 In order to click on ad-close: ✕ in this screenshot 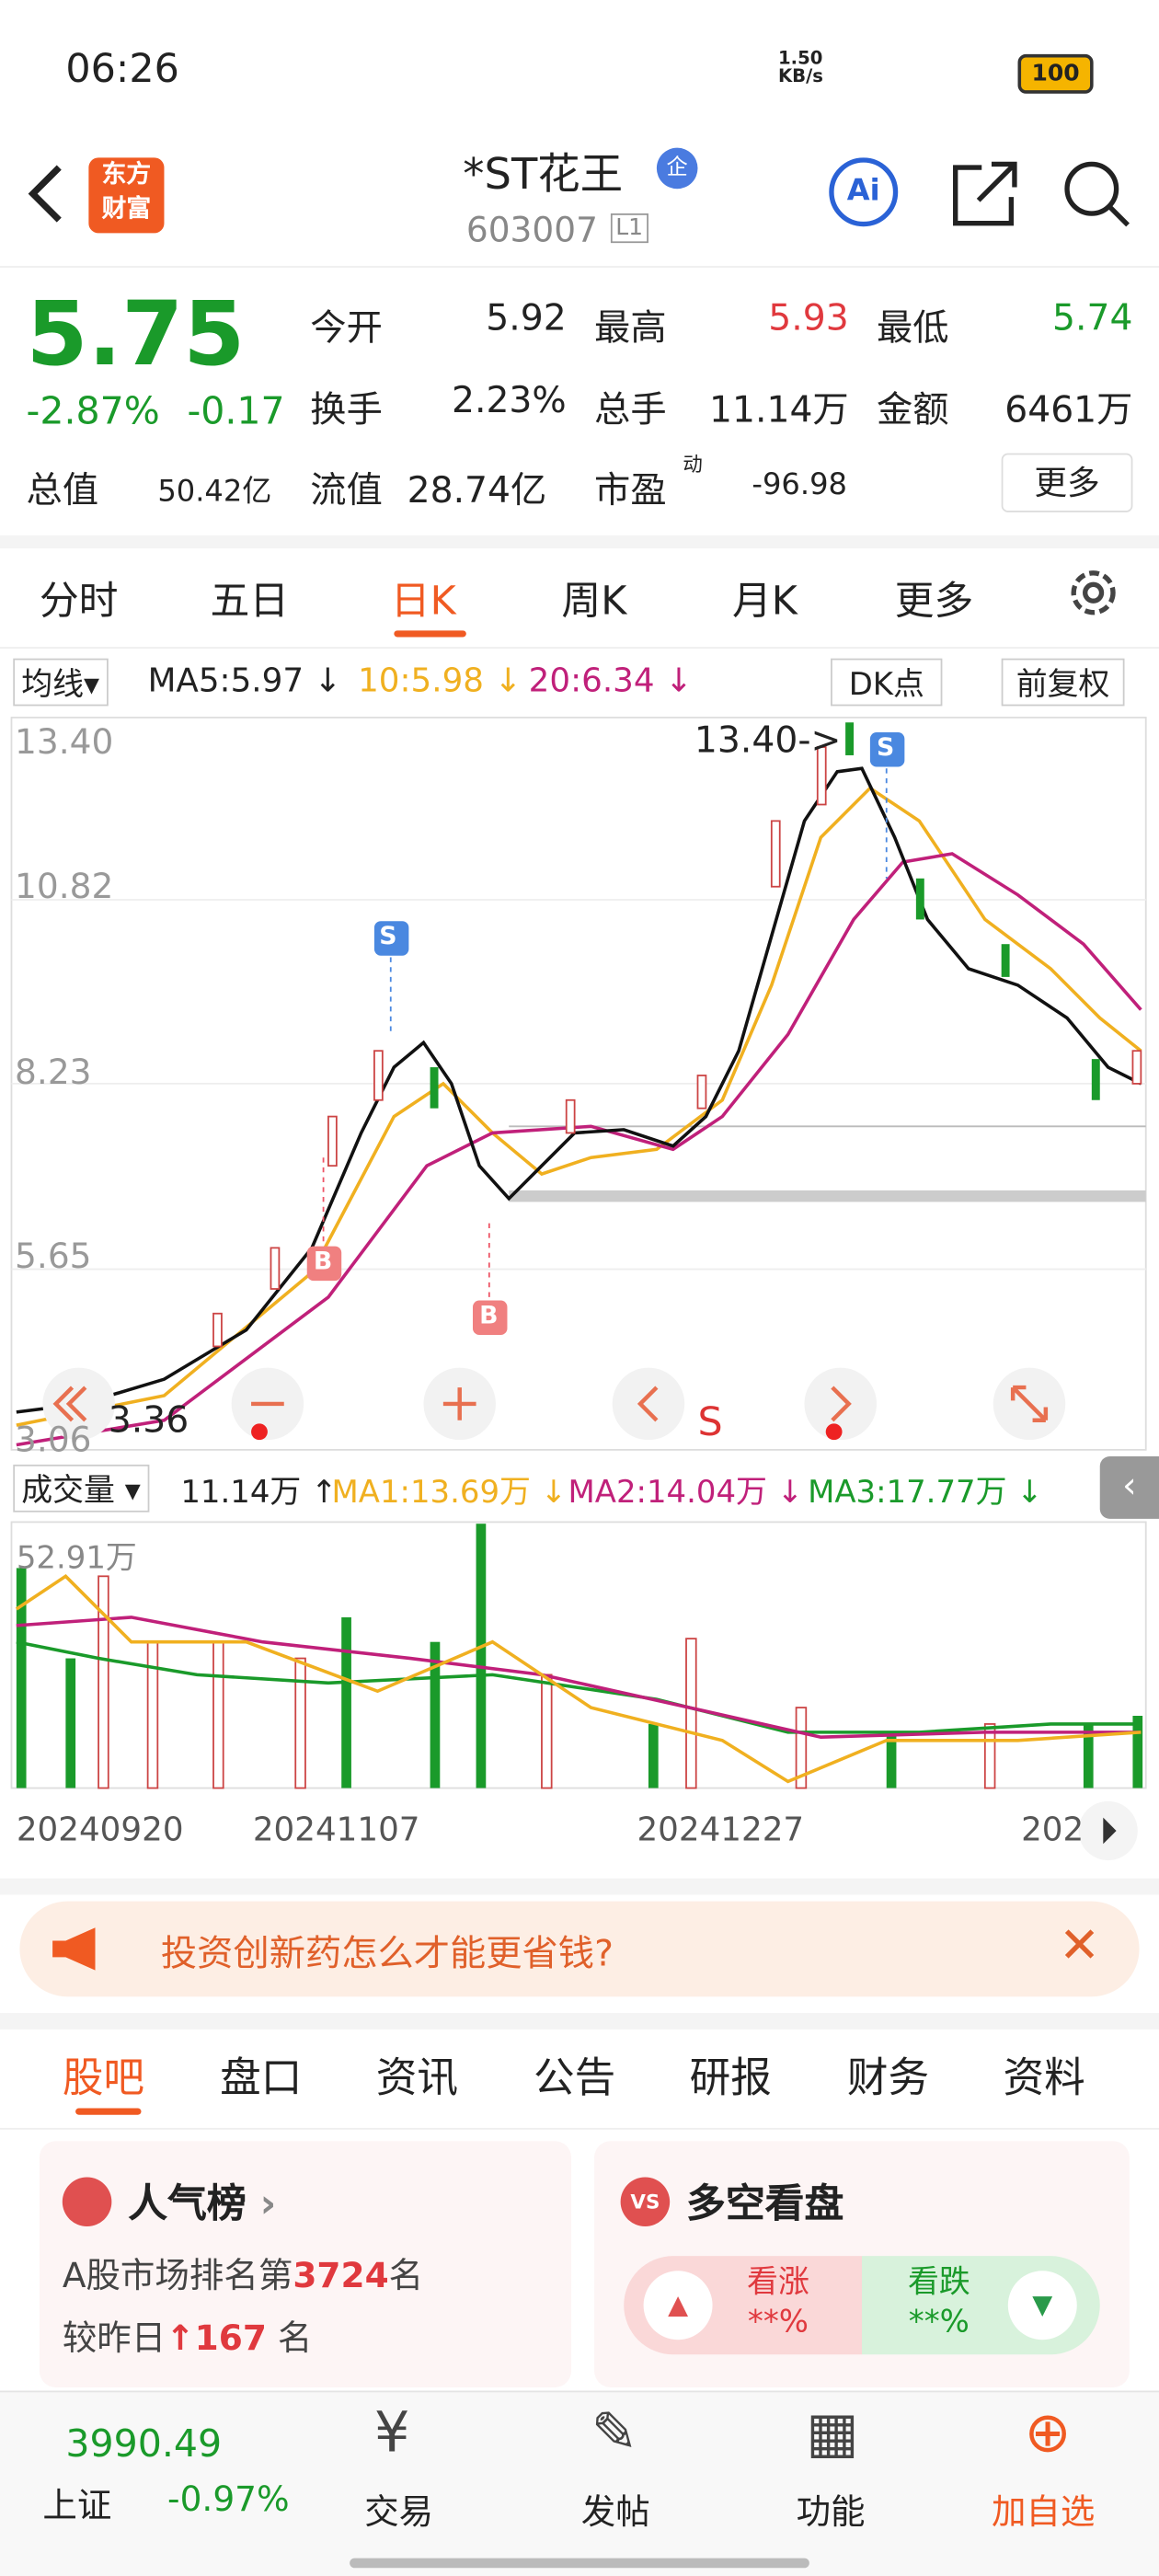, I will do `click(1079, 1946)`.